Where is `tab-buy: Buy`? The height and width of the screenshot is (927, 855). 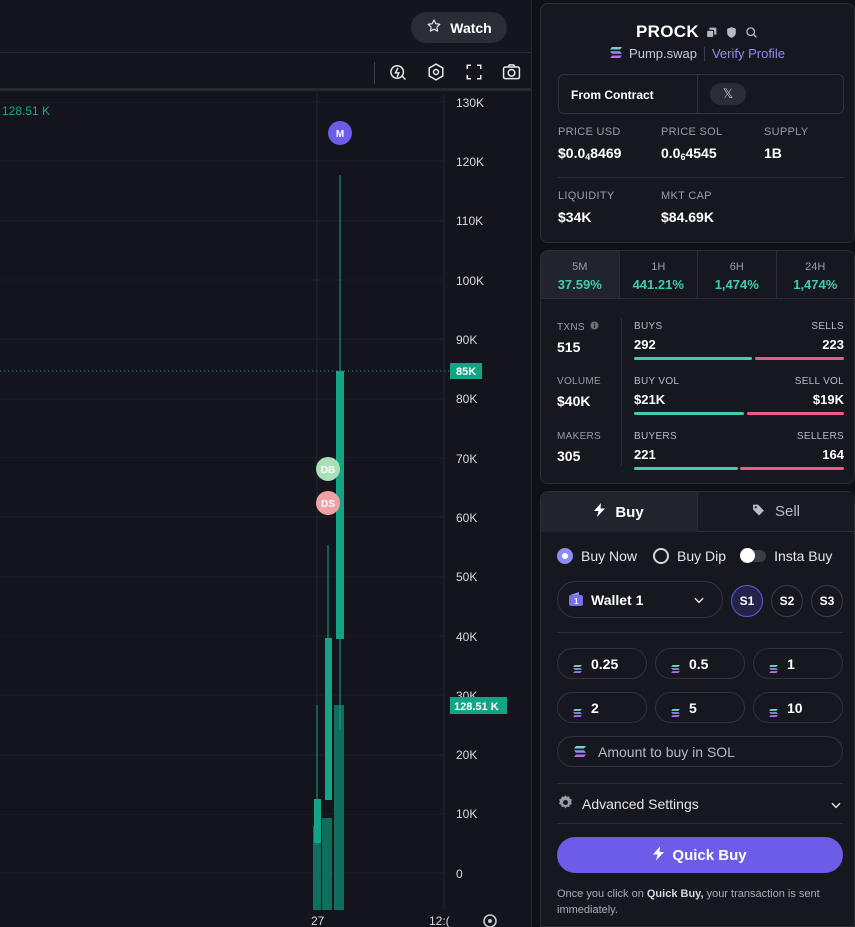
tab-buy: Buy is located at coordinates (619, 512).